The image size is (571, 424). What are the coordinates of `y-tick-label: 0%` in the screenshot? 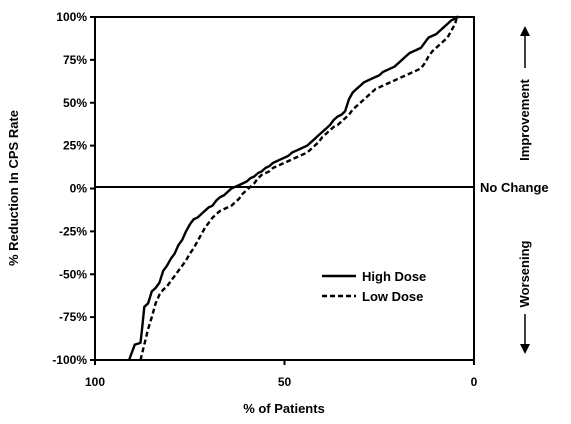 It's located at (79, 189).